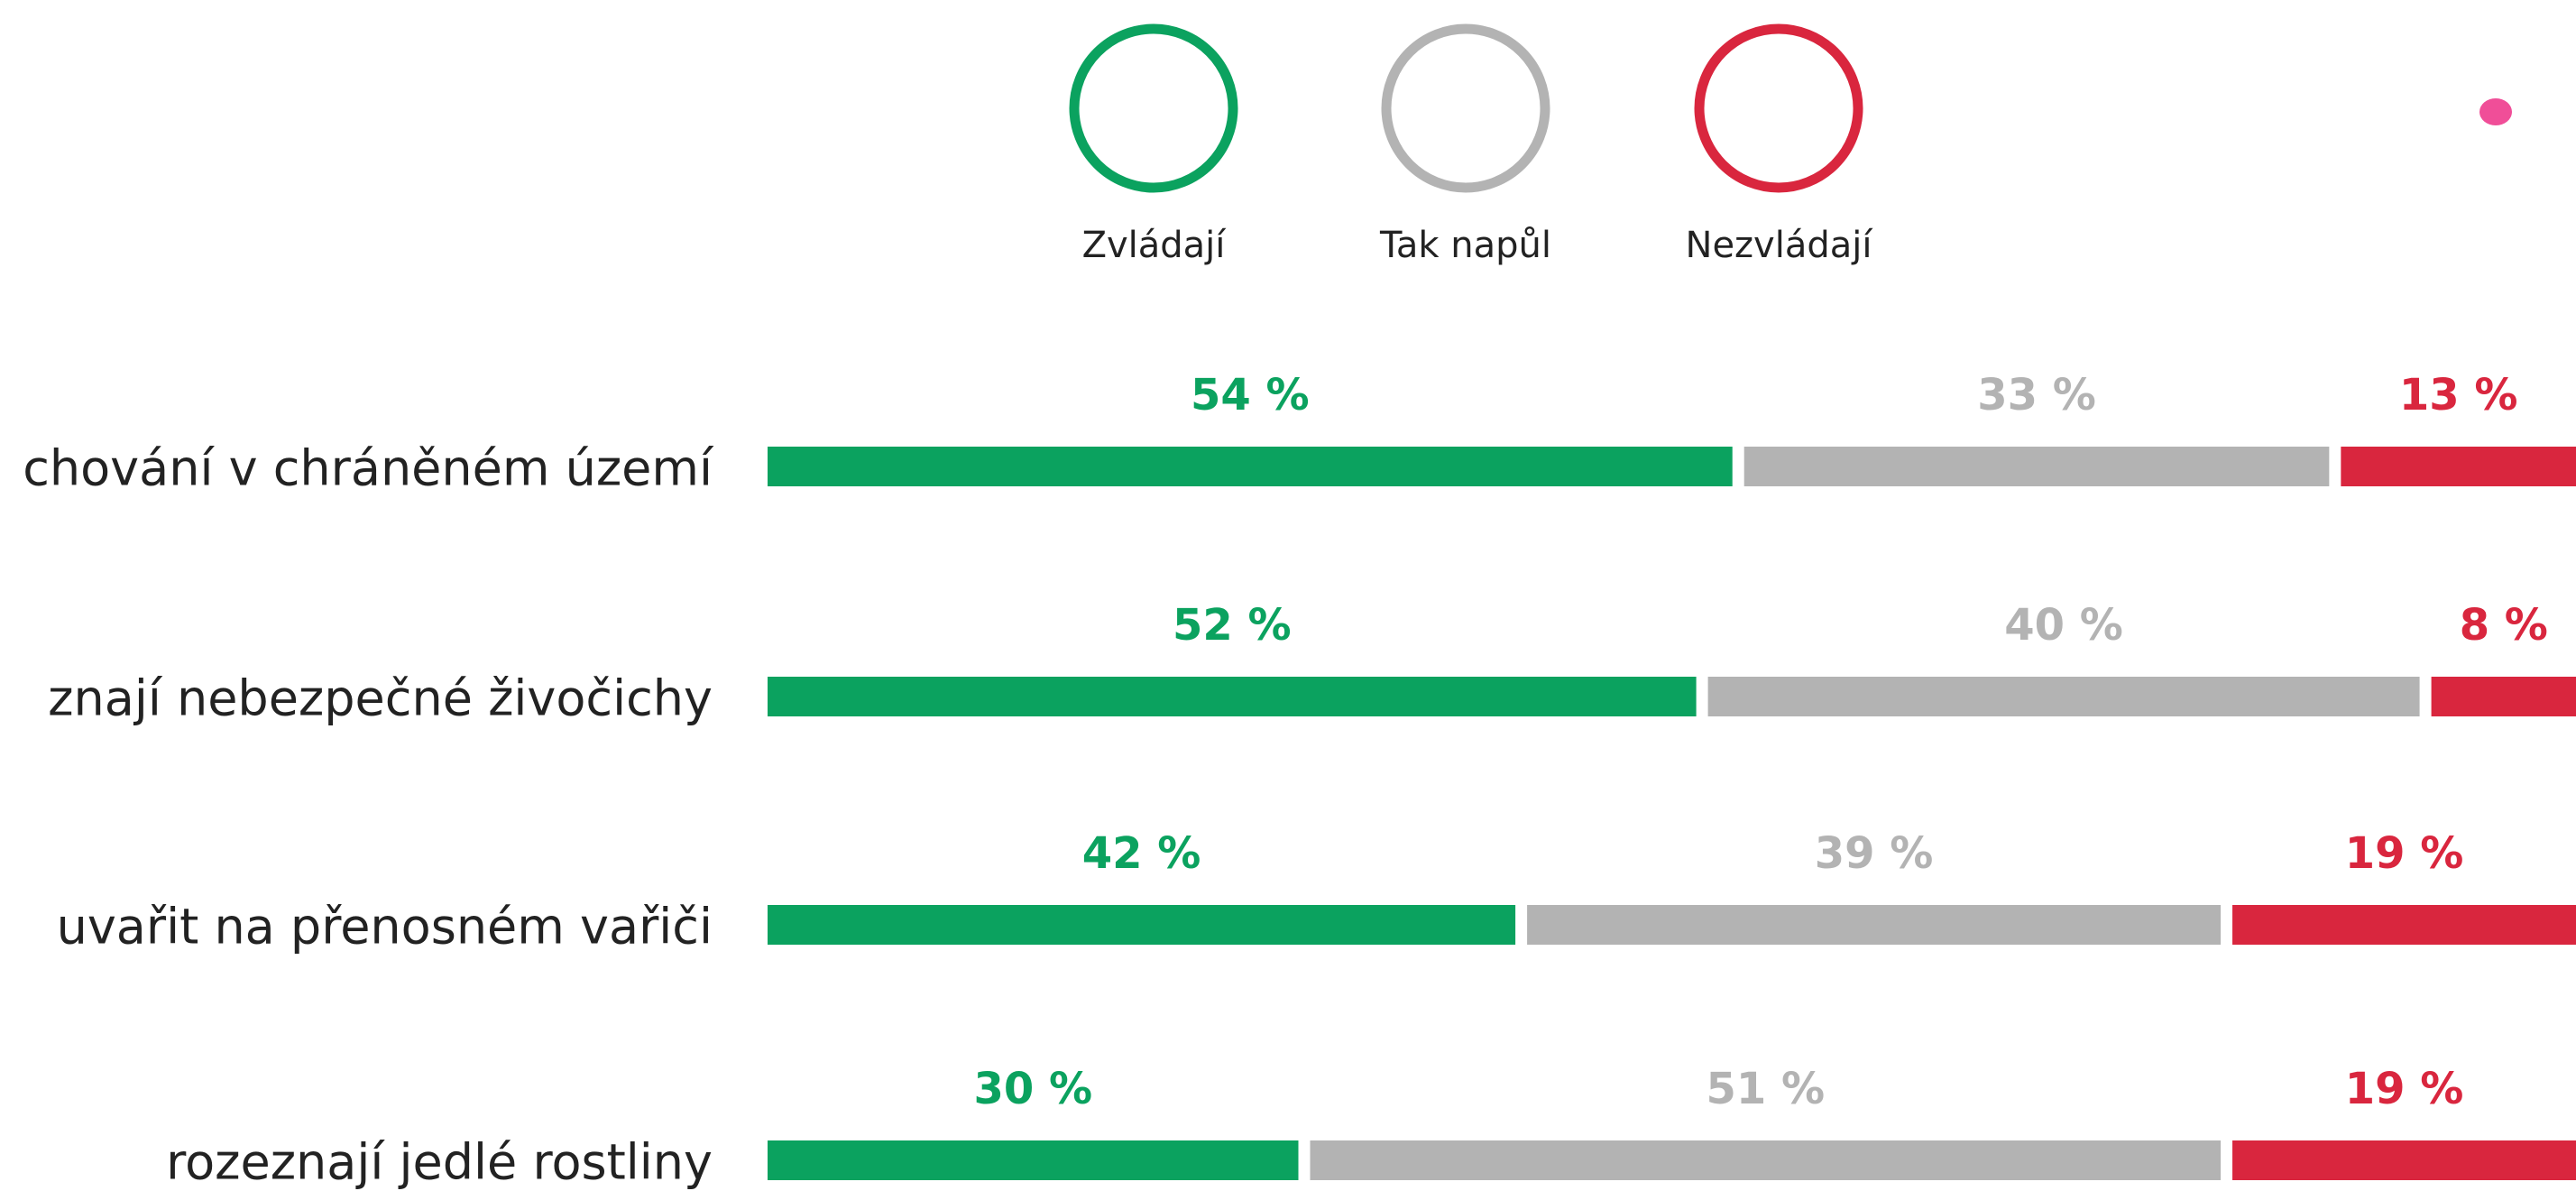  Describe the element at coordinates (380, 698) in the screenshot. I see `category-label: znají nebezpečné živočichy` at that location.